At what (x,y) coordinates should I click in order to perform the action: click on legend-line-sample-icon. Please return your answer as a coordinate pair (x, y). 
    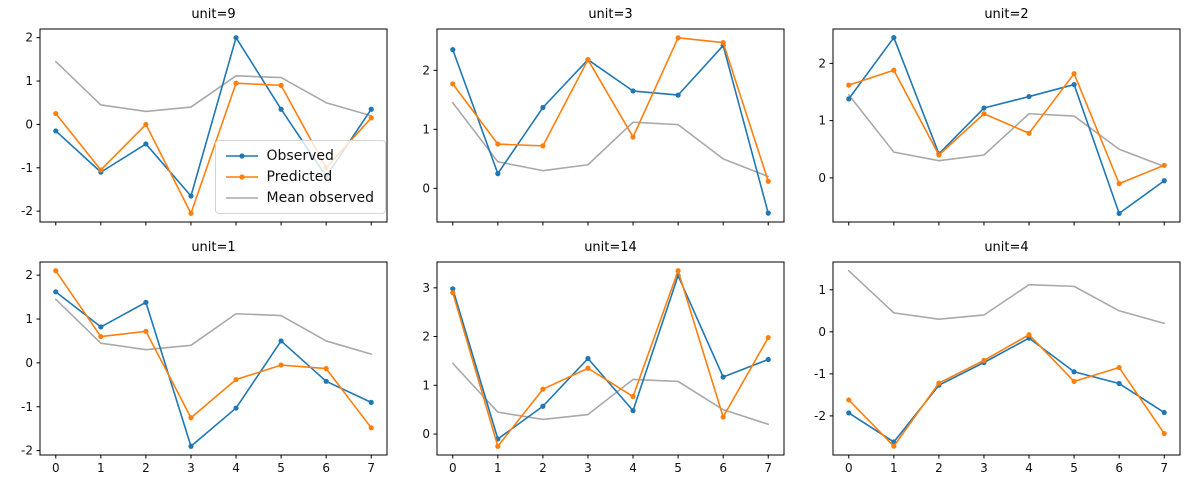
    Looking at the image, I should click on (241, 177).